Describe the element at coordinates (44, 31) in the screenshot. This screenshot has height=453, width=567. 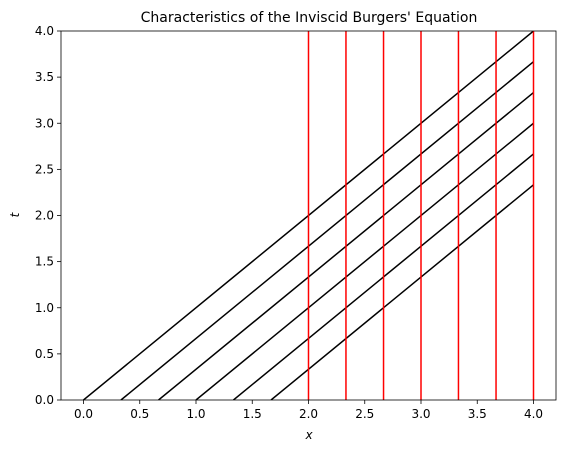
I see `y-tick-label: 4.0` at that location.